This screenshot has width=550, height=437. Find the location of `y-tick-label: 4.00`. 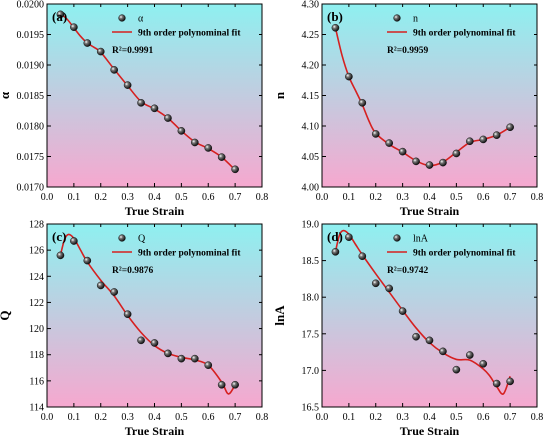

y-tick-label: 4.00 is located at coordinates (311, 188).